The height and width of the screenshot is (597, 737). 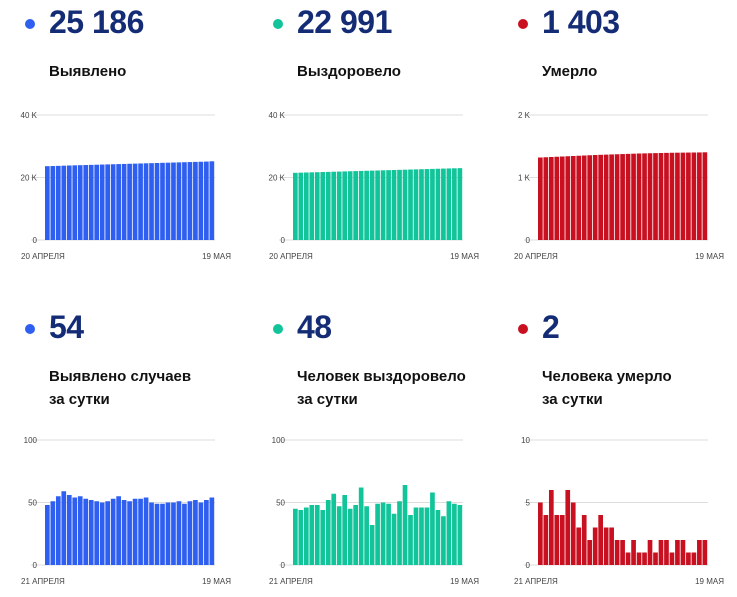 I want to click on bar-chart: 2 K 1 K 0 20 АПРЕЛЯ 19 МАЯ, so click(x=619, y=186).